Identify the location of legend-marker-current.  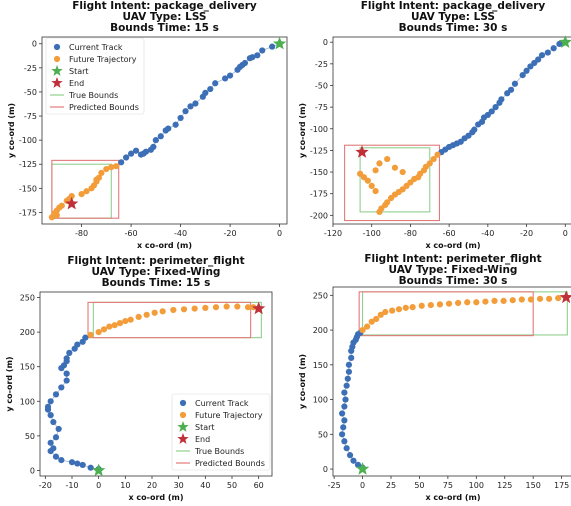
(183, 403).